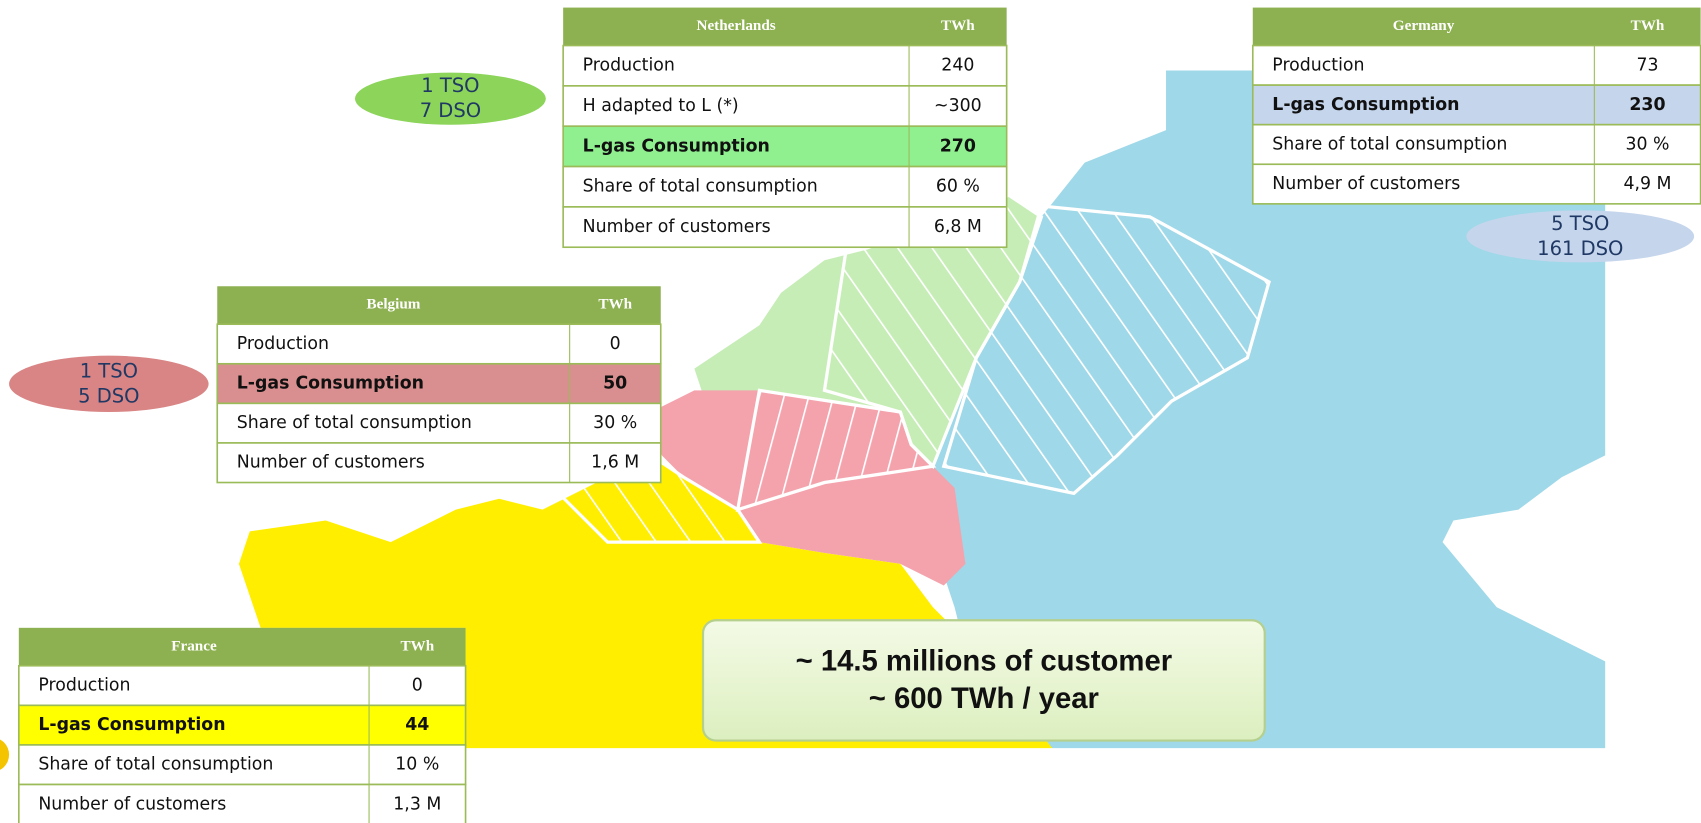 The image size is (1701, 823). What do you see at coordinates (958, 187) in the screenshot?
I see `row-value: 60 %` at bounding box center [958, 187].